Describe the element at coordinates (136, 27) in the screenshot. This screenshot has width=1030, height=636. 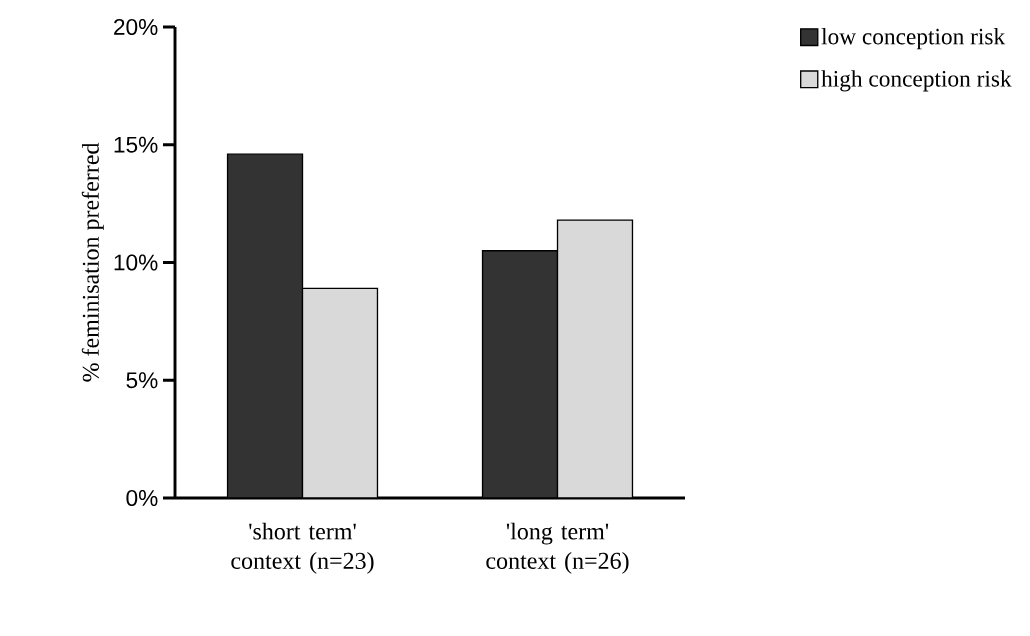
I see `y-tick-label: 20%` at that location.